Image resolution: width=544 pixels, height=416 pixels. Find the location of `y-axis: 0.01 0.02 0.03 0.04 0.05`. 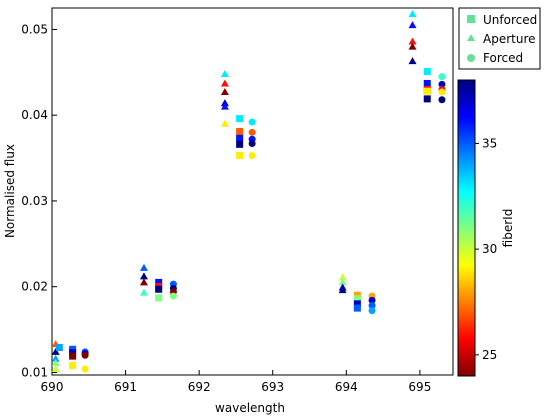

y-axis: 0.01 0.02 0.03 0.04 0.05 is located at coordinates (39, 200).